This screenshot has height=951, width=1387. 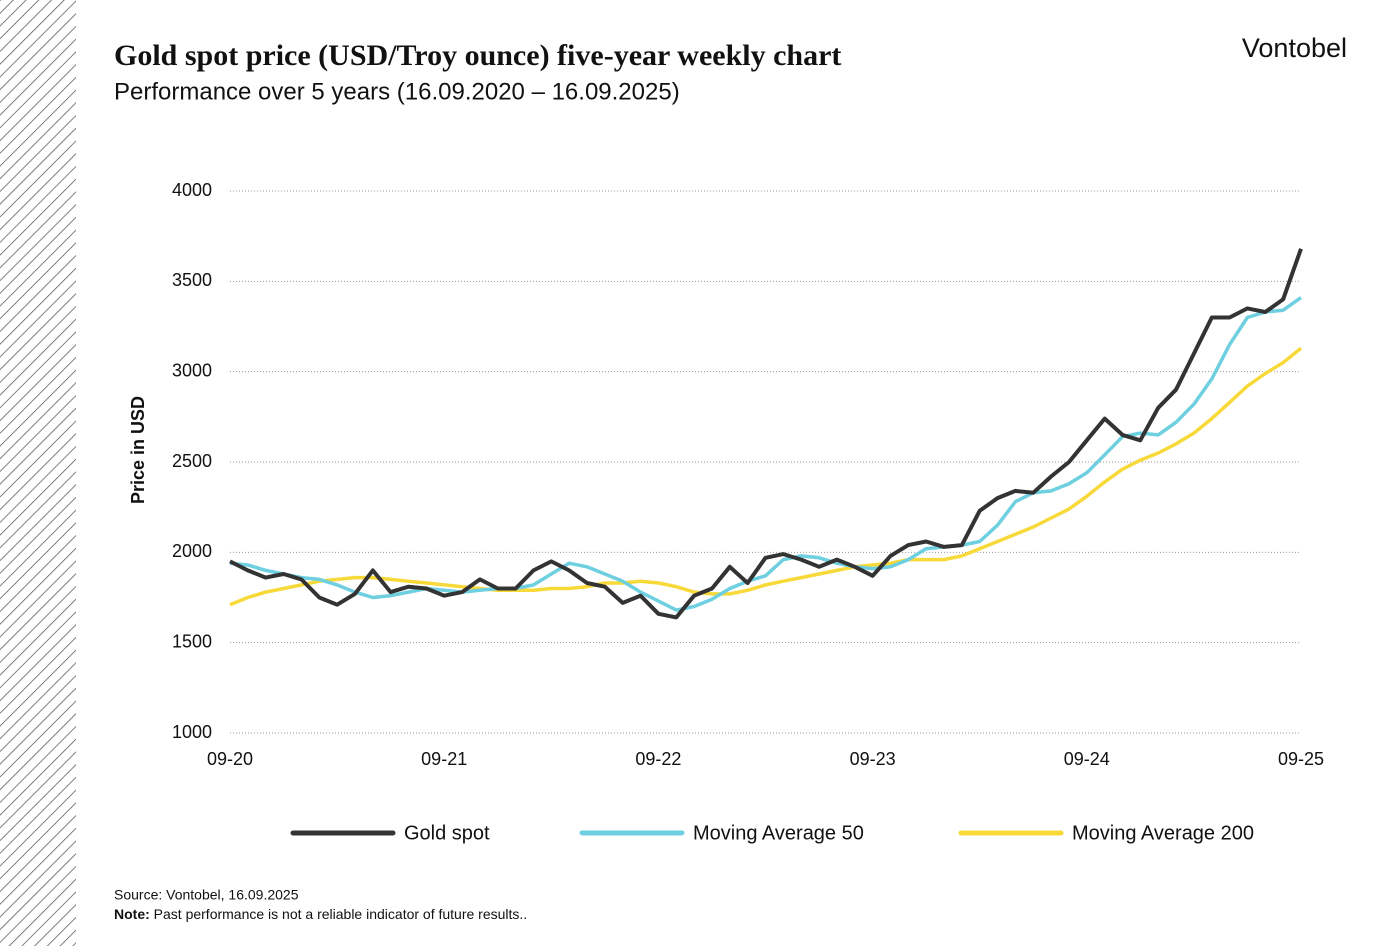 I want to click on y-tick-label: 1000, so click(x=192, y=732).